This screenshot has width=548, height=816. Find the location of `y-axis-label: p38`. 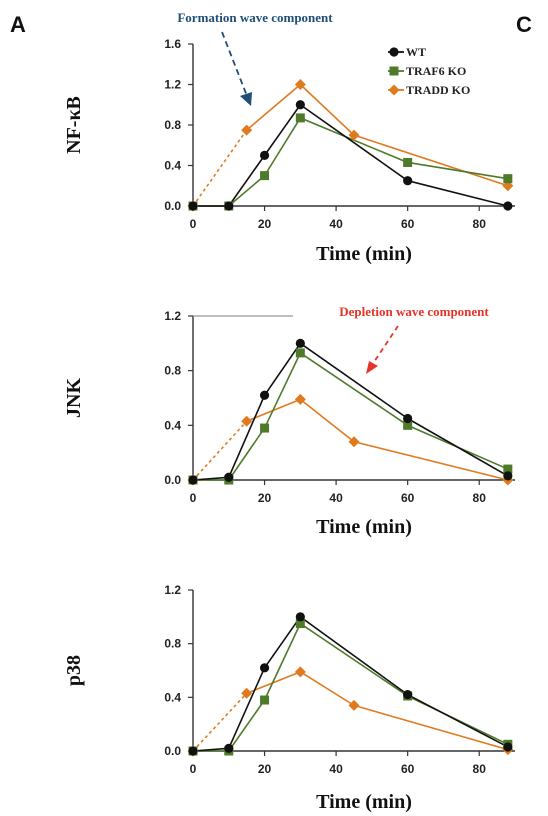

y-axis-label: p38 is located at coordinates (74, 670).